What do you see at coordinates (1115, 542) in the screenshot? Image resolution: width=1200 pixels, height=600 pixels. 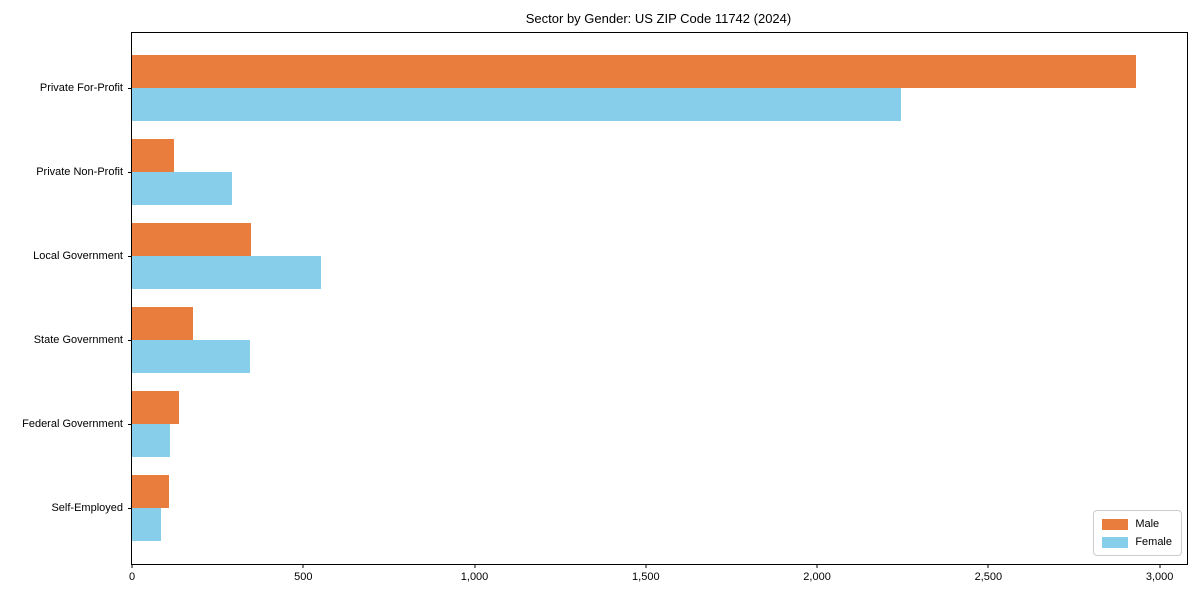 I see `legend-swatch-female` at bounding box center [1115, 542].